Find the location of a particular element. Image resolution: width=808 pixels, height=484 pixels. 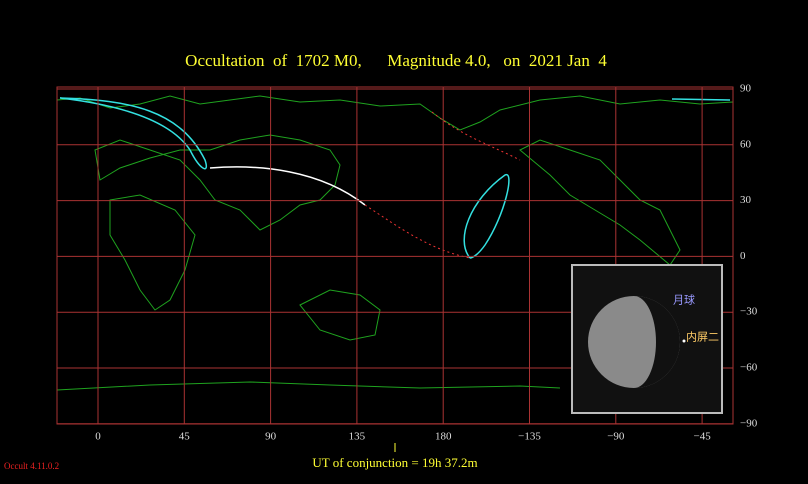

latitude-label: −60 is located at coordinates (749, 368).